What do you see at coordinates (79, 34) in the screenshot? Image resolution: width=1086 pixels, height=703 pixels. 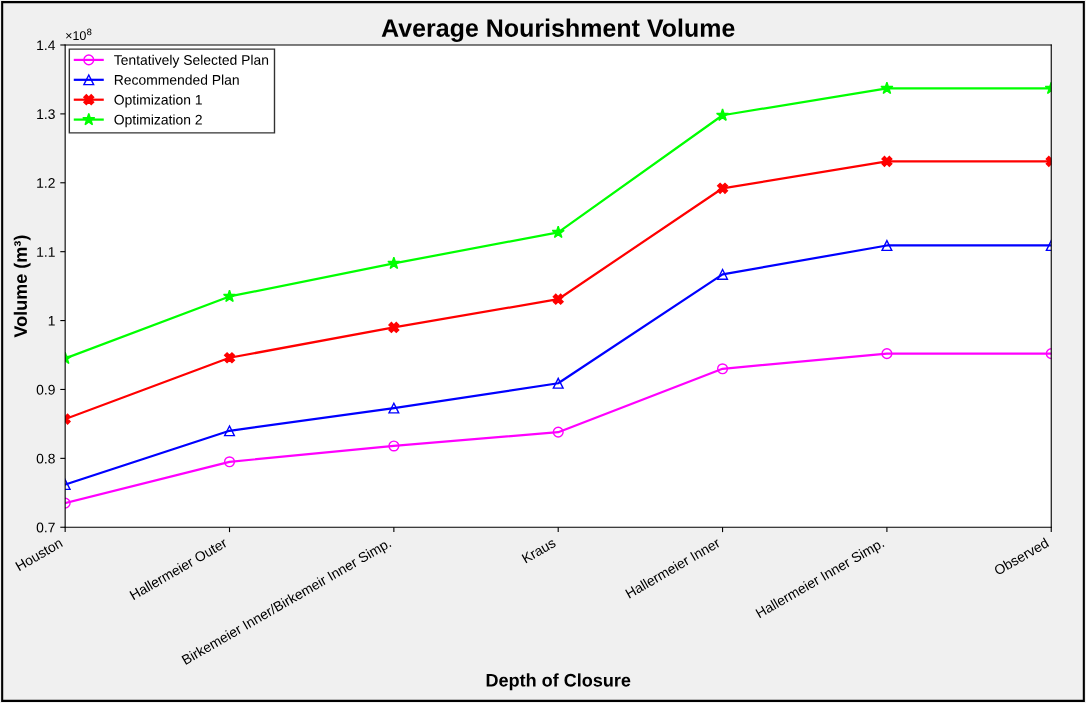 I see `text: ×10$^{8}$` at bounding box center [79, 34].